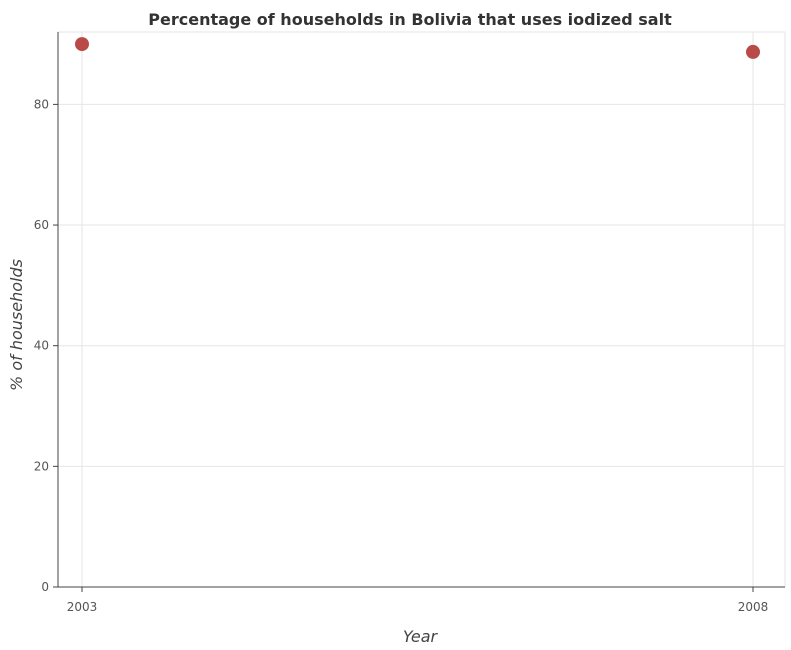  What do you see at coordinates (417, 48) in the screenshot?
I see `data-points` at bounding box center [417, 48].